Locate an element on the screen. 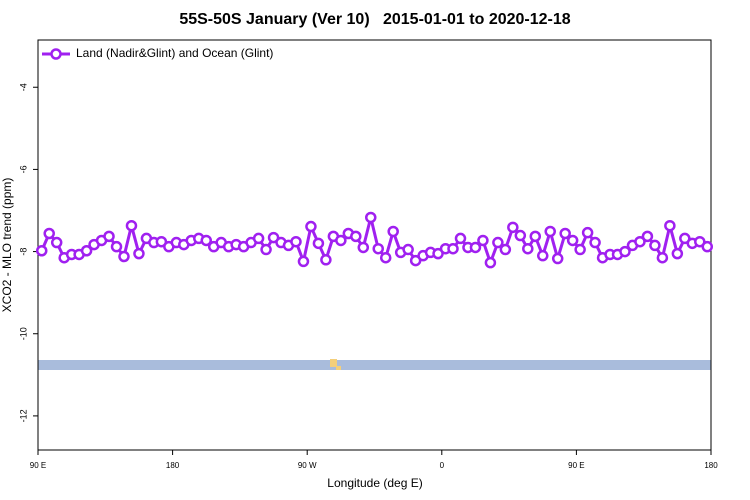  legend-label: Land (Nadir&Glint) and Ocean (Glint) is located at coordinates (174, 53).